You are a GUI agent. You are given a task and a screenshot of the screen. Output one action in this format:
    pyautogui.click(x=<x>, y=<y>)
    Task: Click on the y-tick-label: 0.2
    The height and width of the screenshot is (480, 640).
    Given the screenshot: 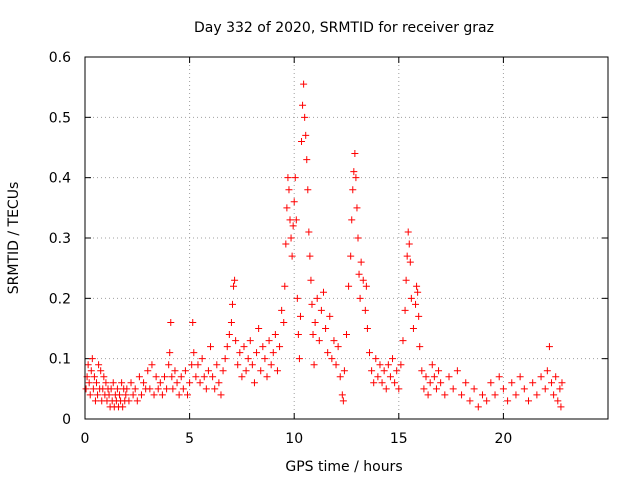 What is the action you would take?
    pyautogui.click(x=60, y=299)
    